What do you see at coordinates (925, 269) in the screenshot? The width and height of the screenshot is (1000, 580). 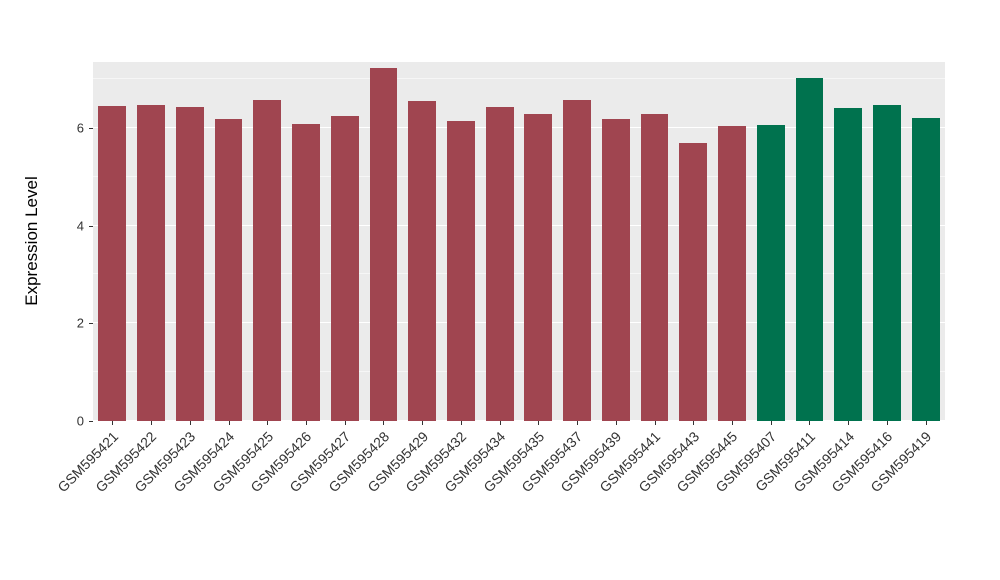 I see `bar-GSM595419` at bounding box center [925, 269].